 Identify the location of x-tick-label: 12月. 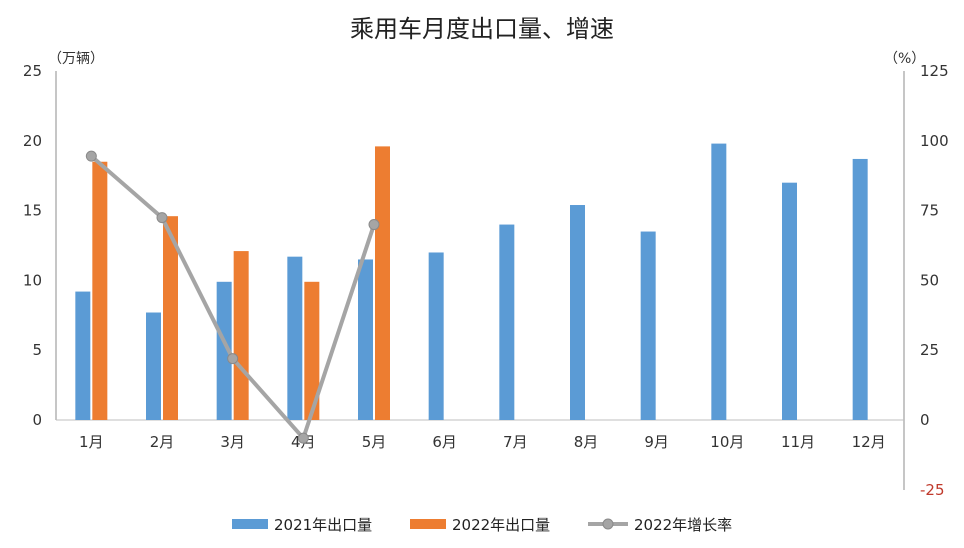
(869, 442).